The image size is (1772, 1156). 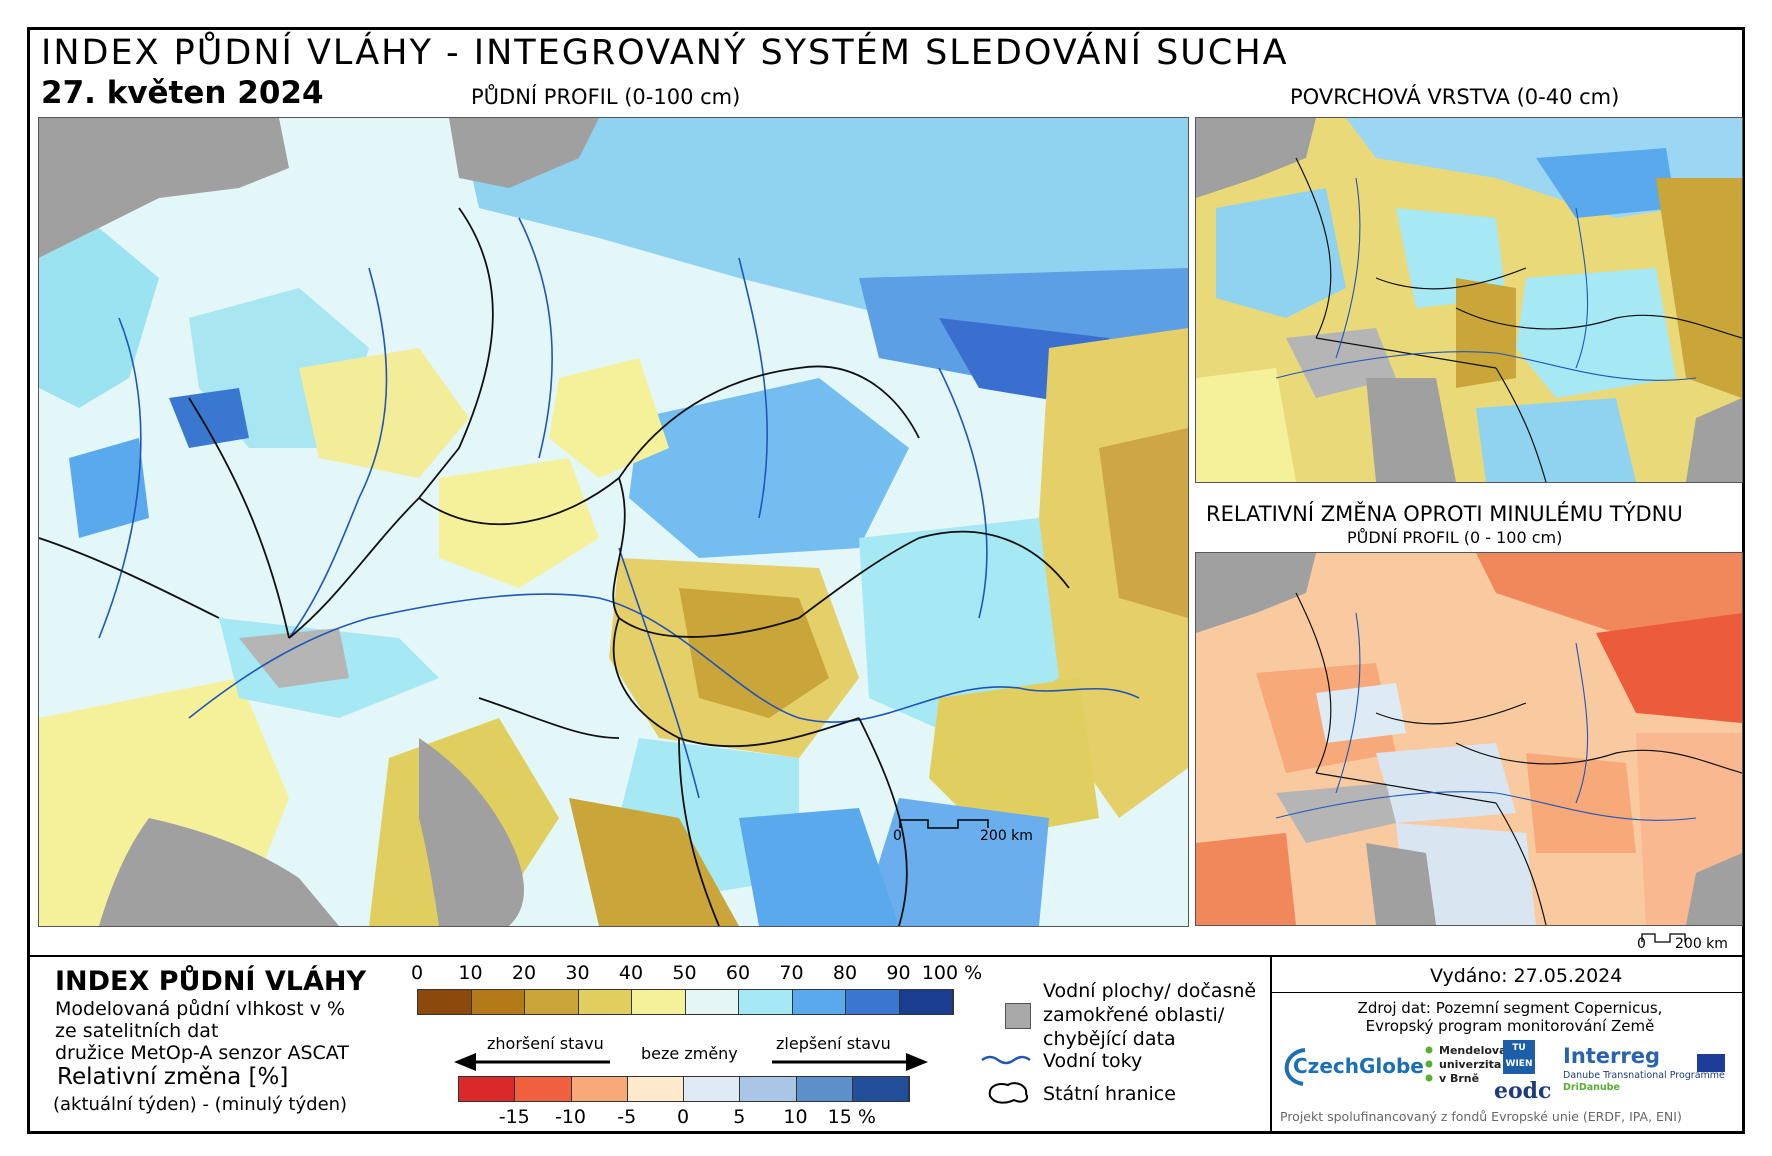 What do you see at coordinates (545, 1043) in the screenshot?
I see `arrow-worse-label: zhoršení stavu` at bounding box center [545, 1043].